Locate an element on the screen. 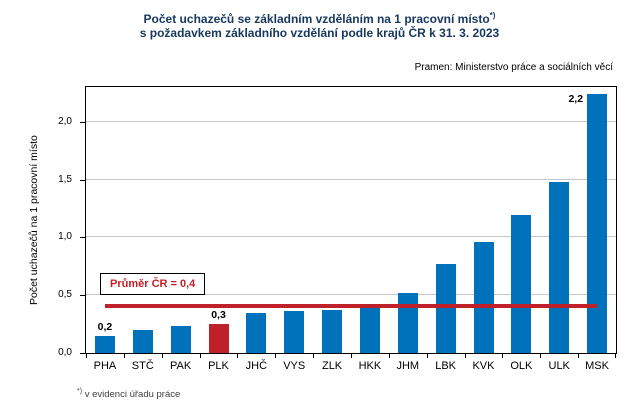  x-axis-label: OLK is located at coordinates (521, 366).